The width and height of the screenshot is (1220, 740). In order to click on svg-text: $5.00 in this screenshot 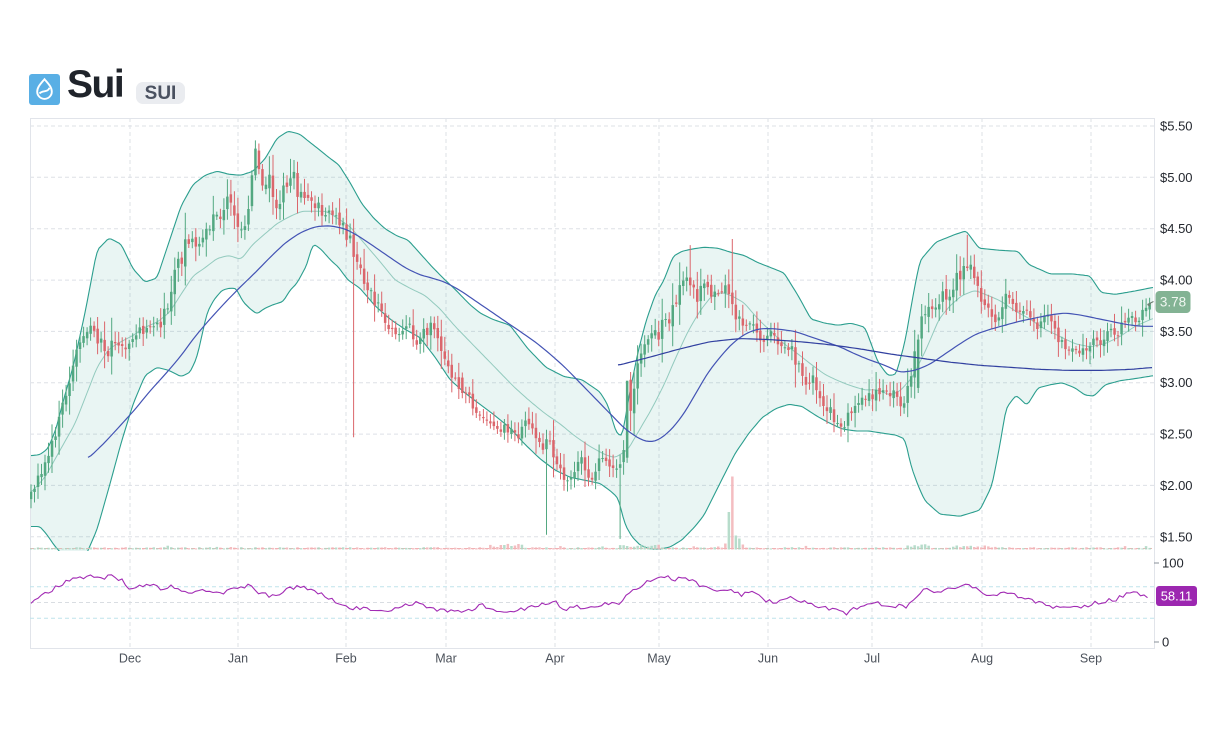, I will do `click(1176, 177)`.